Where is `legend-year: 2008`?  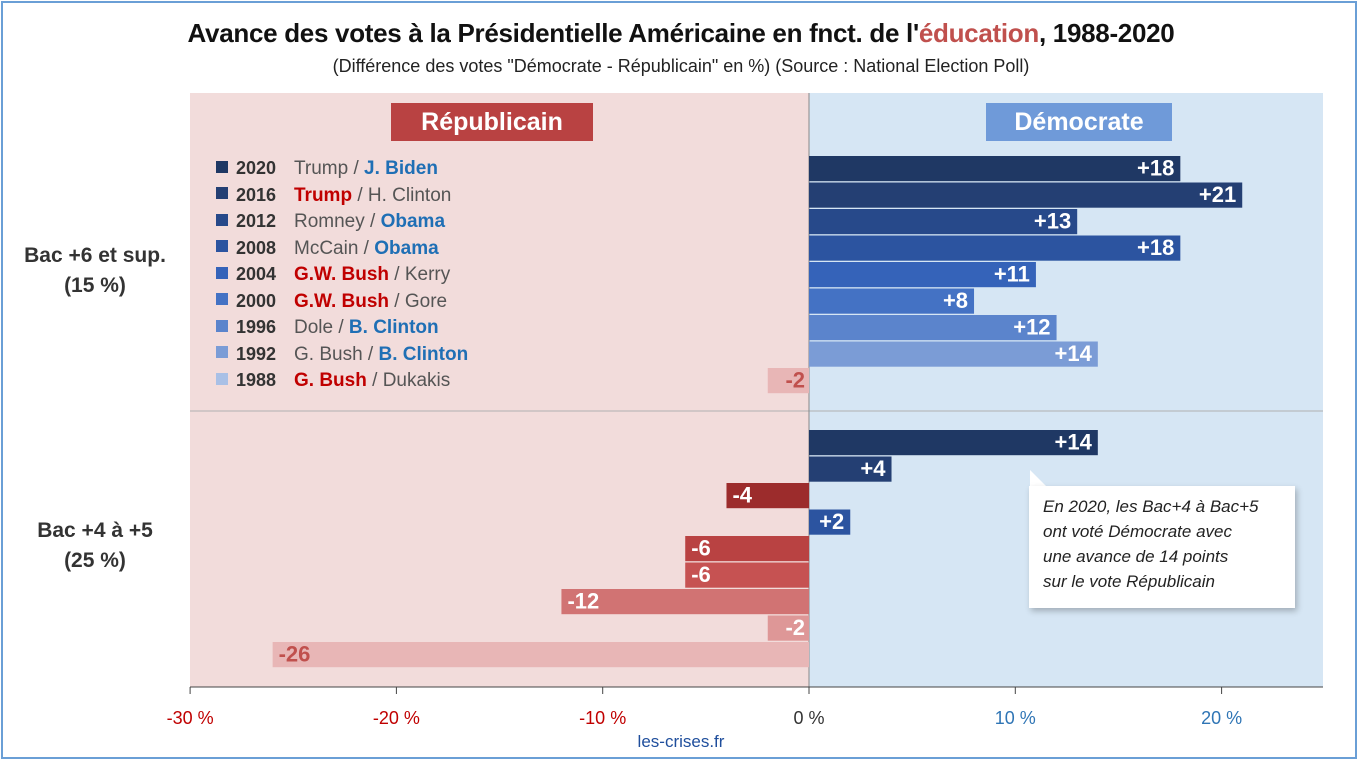
legend-year: 2008 is located at coordinates (256, 247).